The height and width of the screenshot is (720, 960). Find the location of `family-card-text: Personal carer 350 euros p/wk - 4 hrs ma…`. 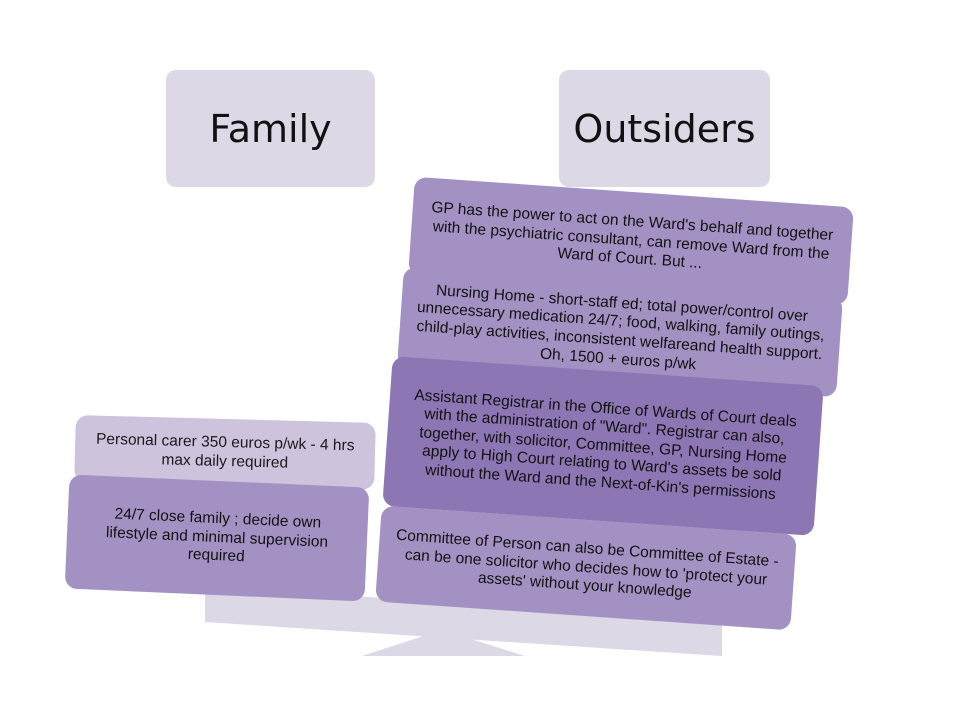

family-card-text: Personal carer 350 euros p/wk - 4 hrs ma… is located at coordinates (225, 451).